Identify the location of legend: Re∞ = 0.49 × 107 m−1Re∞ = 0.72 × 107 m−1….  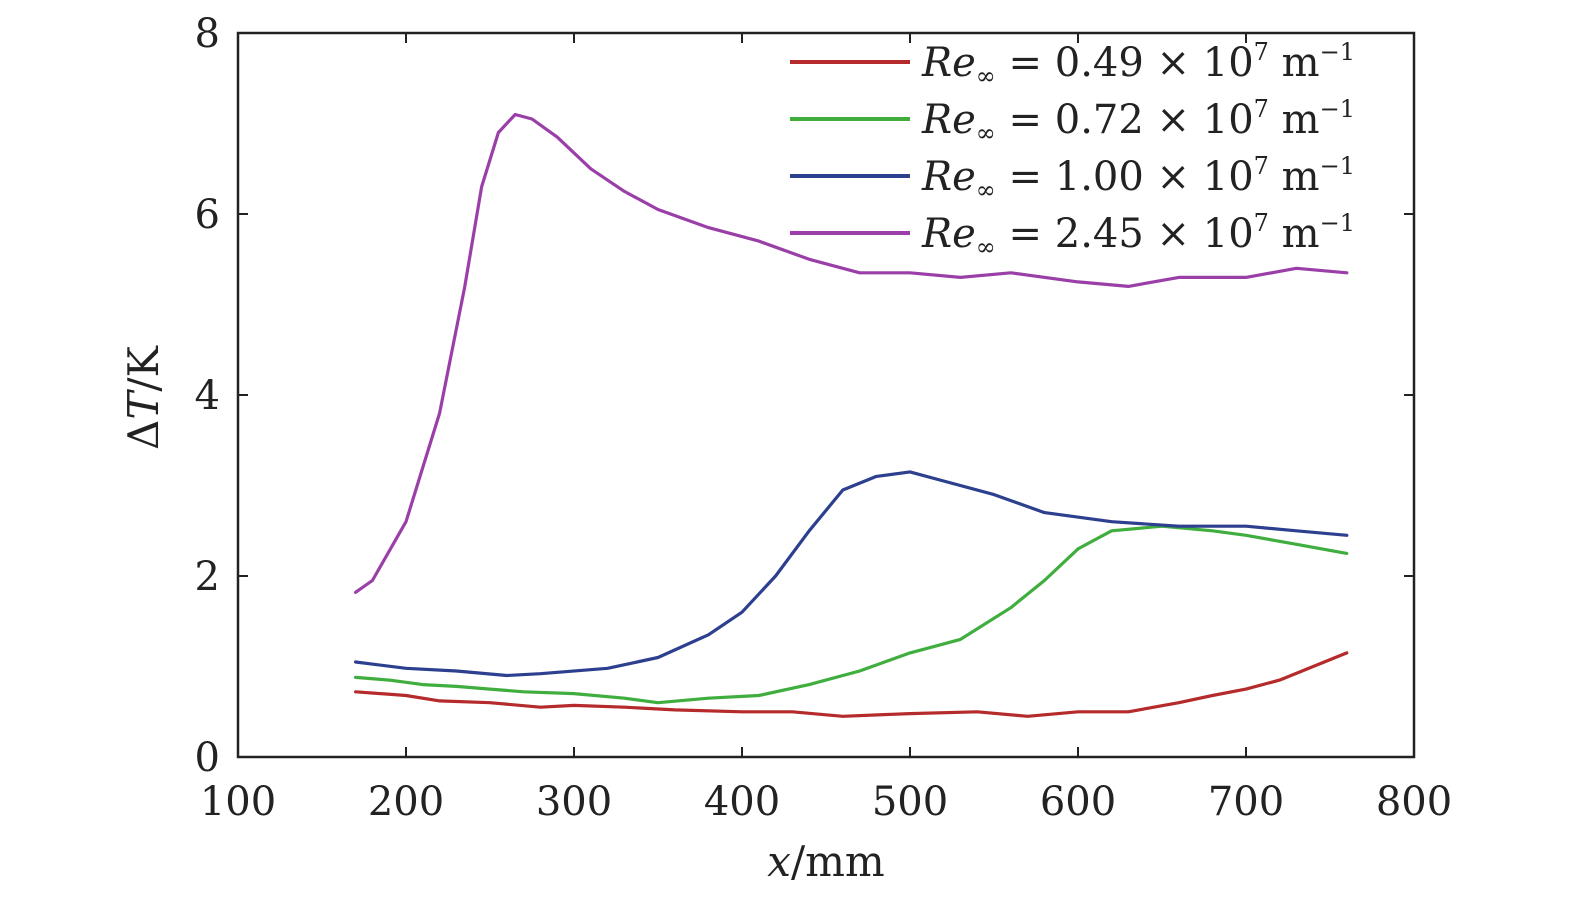
(1072, 149).